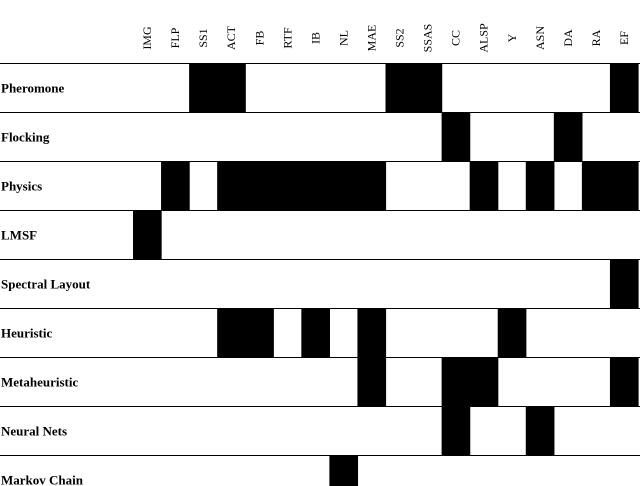 The width and height of the screenshot is (640, 486). I want to click on row-label-physics: Physics, so click(21, 186).